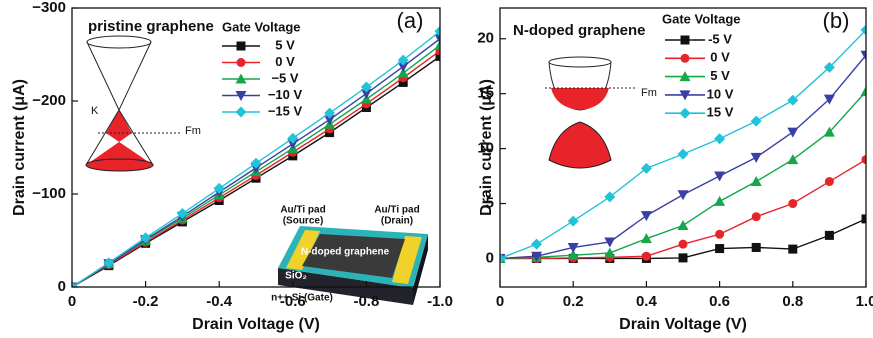  I want to click on legend-label: −5 V, so click(284, 77).